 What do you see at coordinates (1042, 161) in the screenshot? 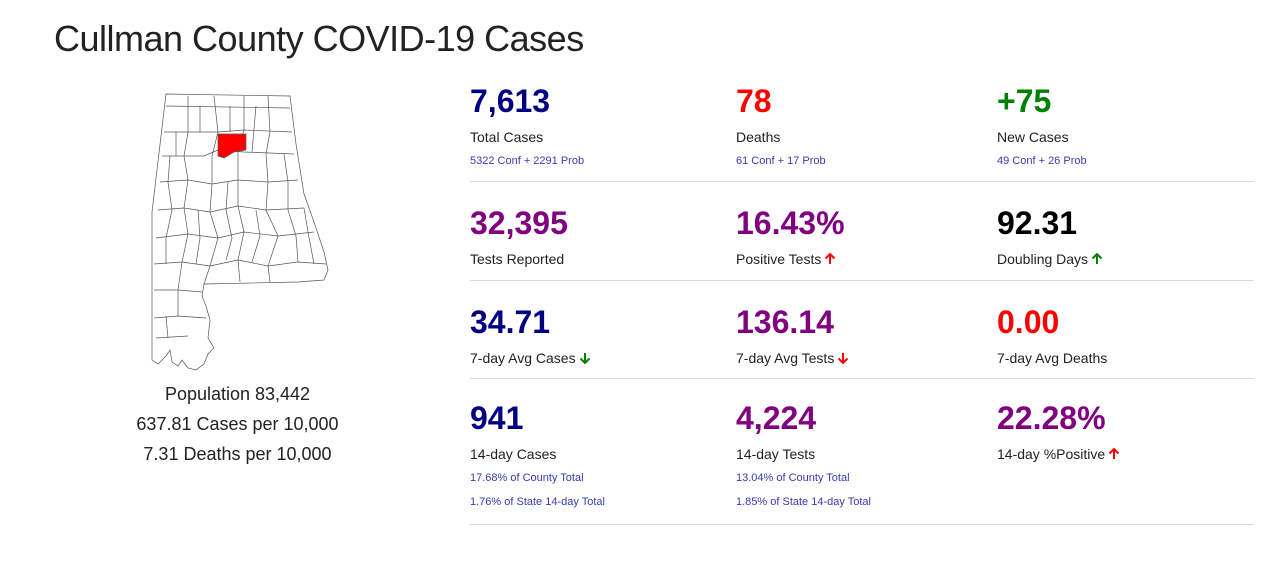
I see `new-cases-breakdown: 49 Conf + 26 Prob` at bounding box center [1042, 161].